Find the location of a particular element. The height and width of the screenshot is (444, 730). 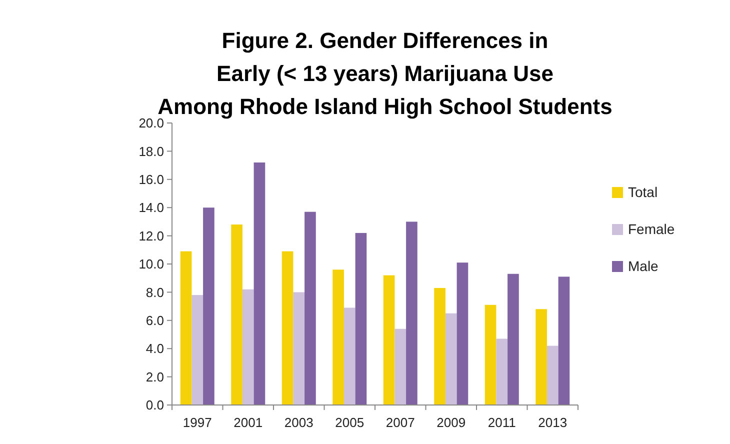

y-tick-label: 8.0 is located at coordinates (155, 292).